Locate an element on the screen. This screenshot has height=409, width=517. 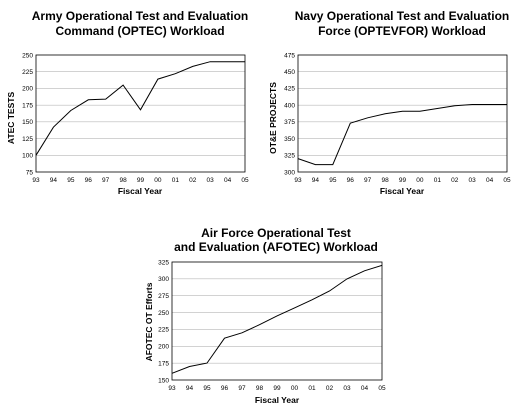
navy-x-tick-label: 05 is located at coordinates (507, 180).